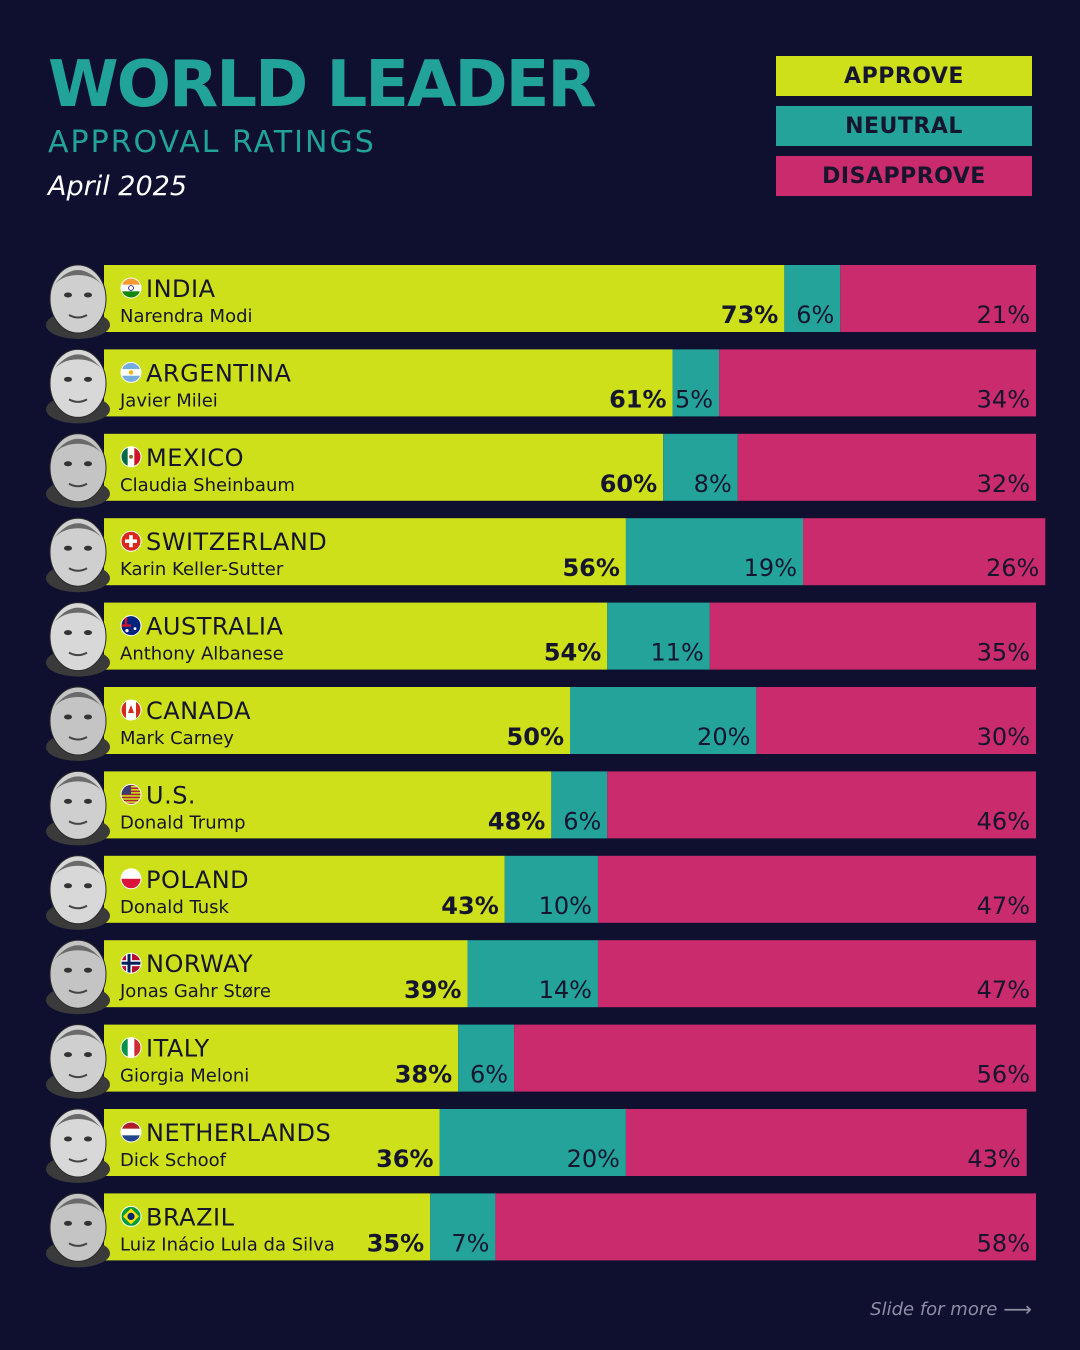 Image resolution: width=1080 pixels, height=1350 pixels. Describe the element at coordinates (131, 879) in the screenshot. I see `poland-flag-icon` at that location.